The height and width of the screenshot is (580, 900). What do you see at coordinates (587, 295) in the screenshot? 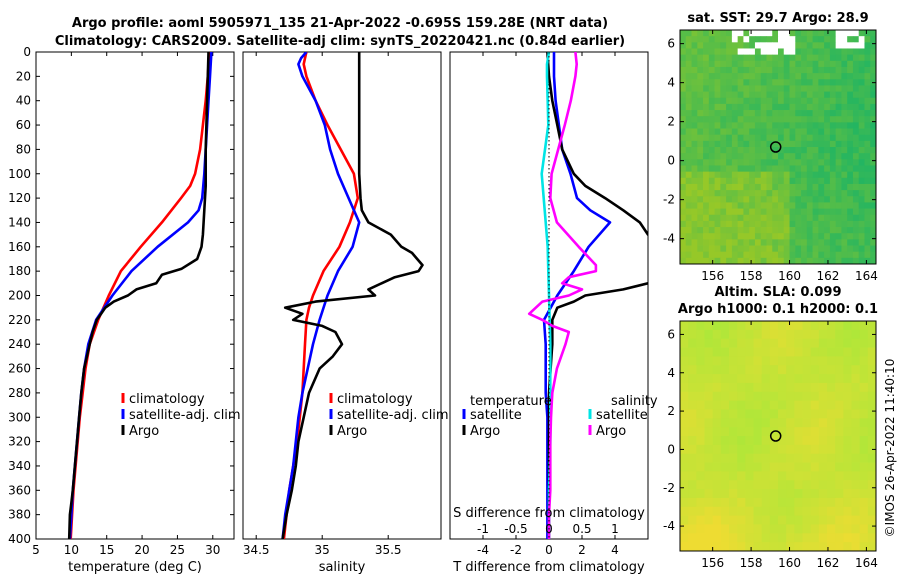
I see `difference-series-group` at bounding box center [587, 295].